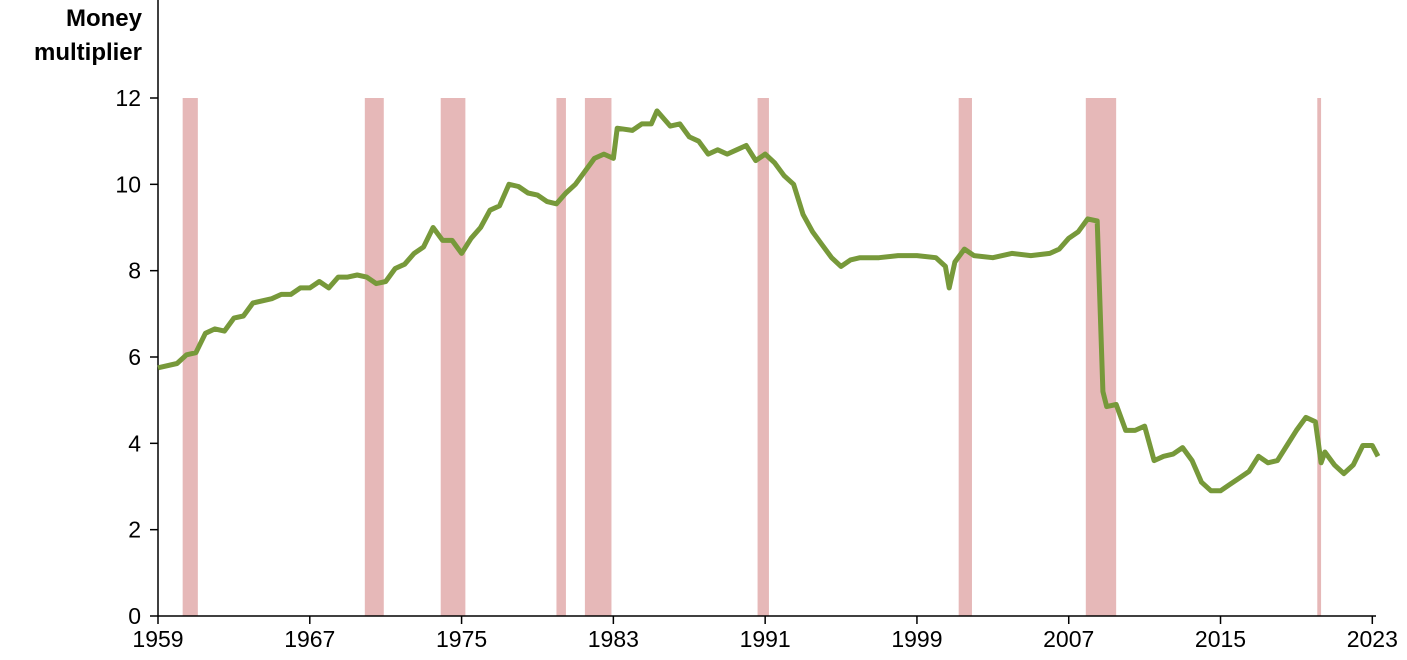 The height and width of the screenshot is (660, 1407). I want to click on x-tick-label: 2007, so click(1068, 639).